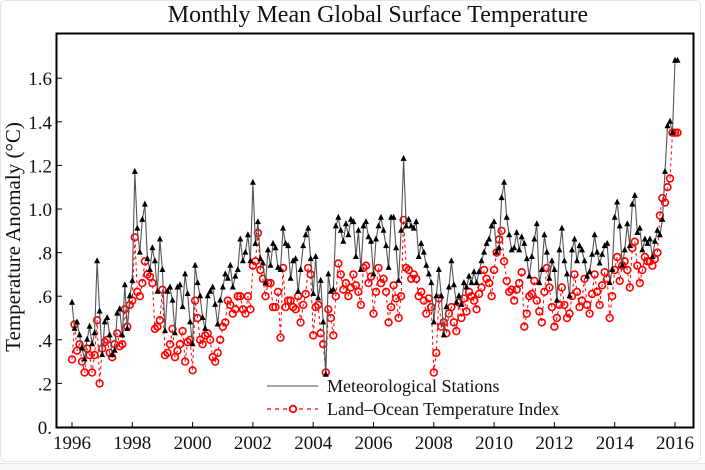 The width and height of the screenshot is (705, 470). What do you see at coordinates (293, 409) in the screenshot?
I see `legend-marker-loti` at bounding box center [293, 409].